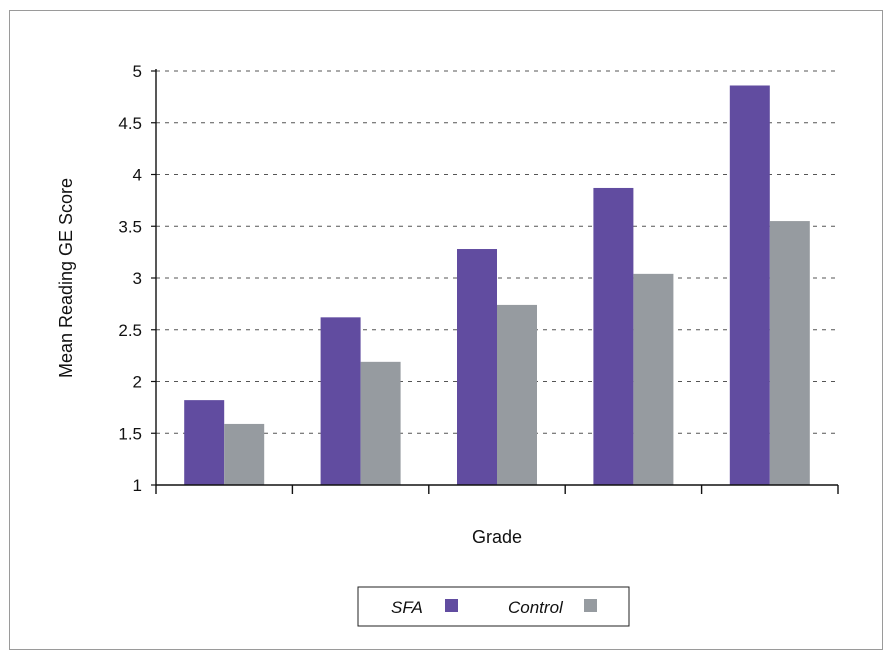 This screenshot has height=662, width=894. What do you see at coordinates (536, 607) in the screenshot?
I see `legend-label-control: Control` at bounding box center [536, 607].